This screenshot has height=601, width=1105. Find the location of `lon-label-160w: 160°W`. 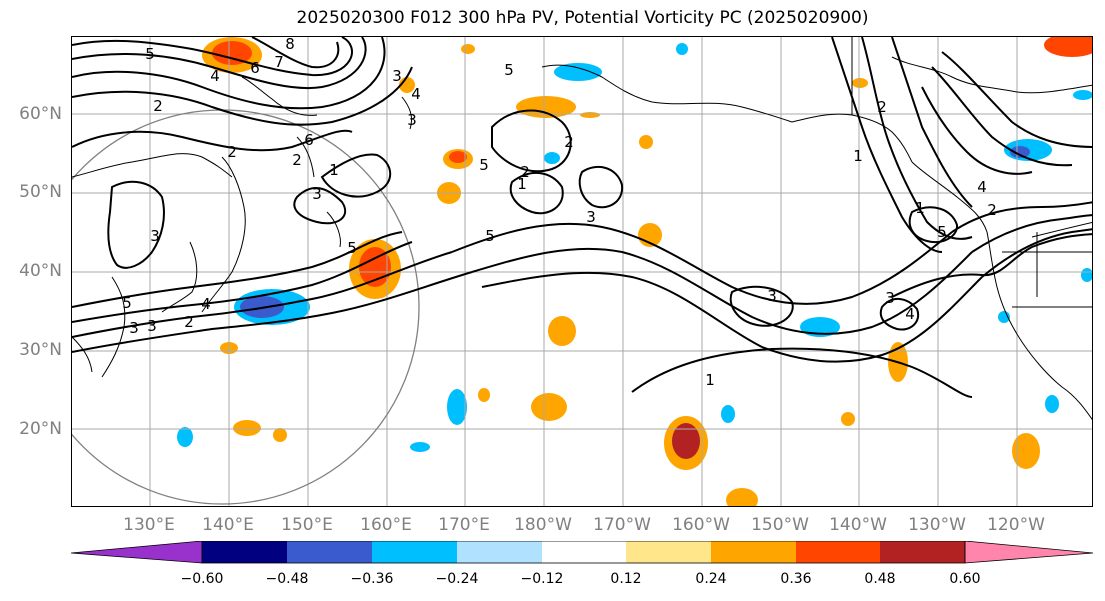

lon-label-160w: 160°W is located at coordinates (701, 525).